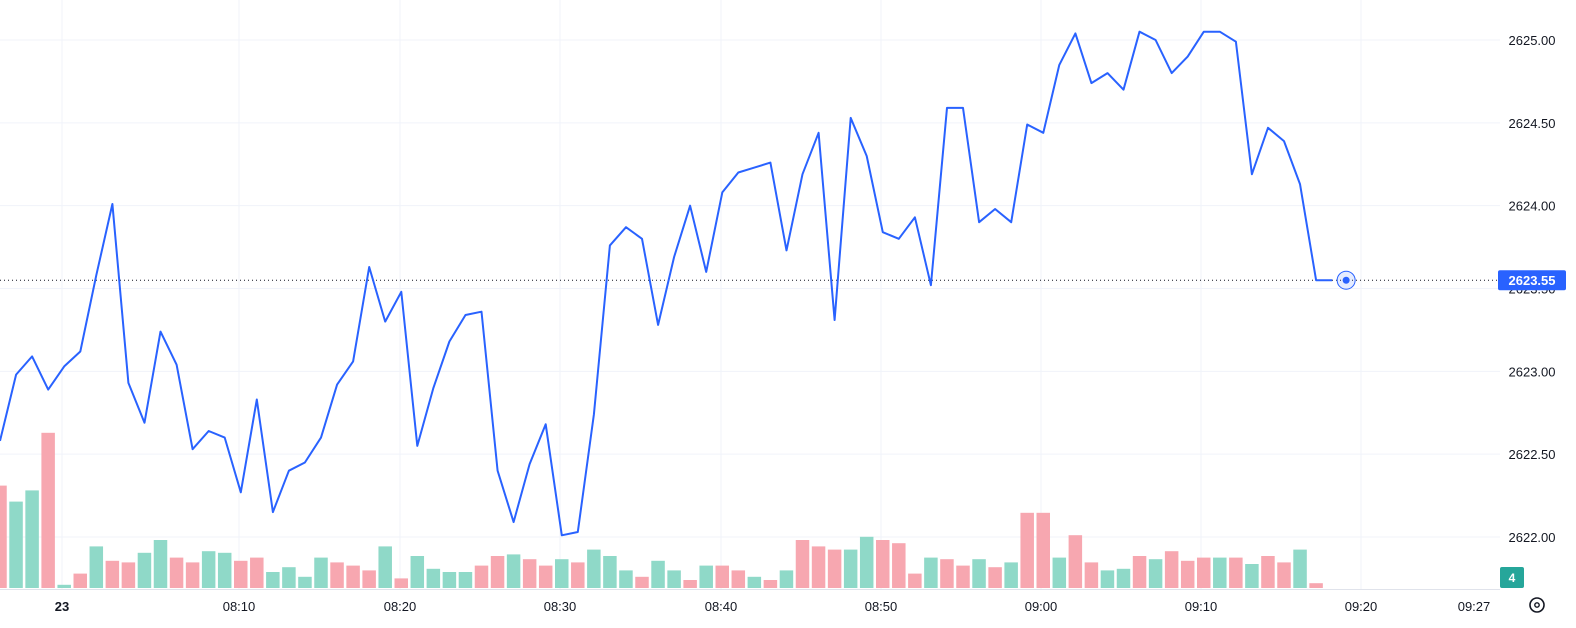  I want to click on settings-gear-center-icon, so click(1537, 605).